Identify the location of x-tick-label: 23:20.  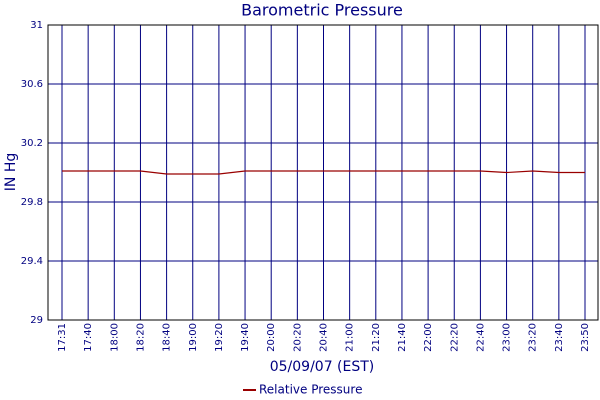
(533, 337).